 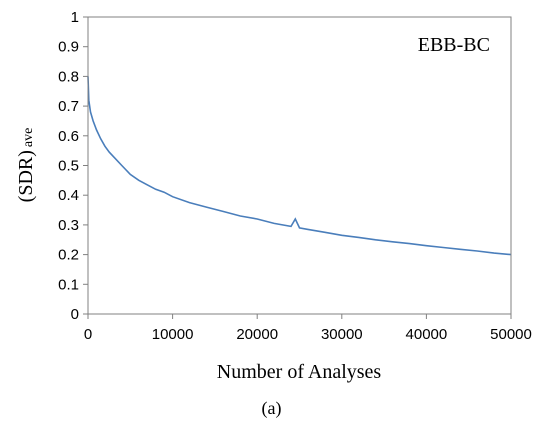 I want to click on figure-caption: (a), so click(x=271, y=408).